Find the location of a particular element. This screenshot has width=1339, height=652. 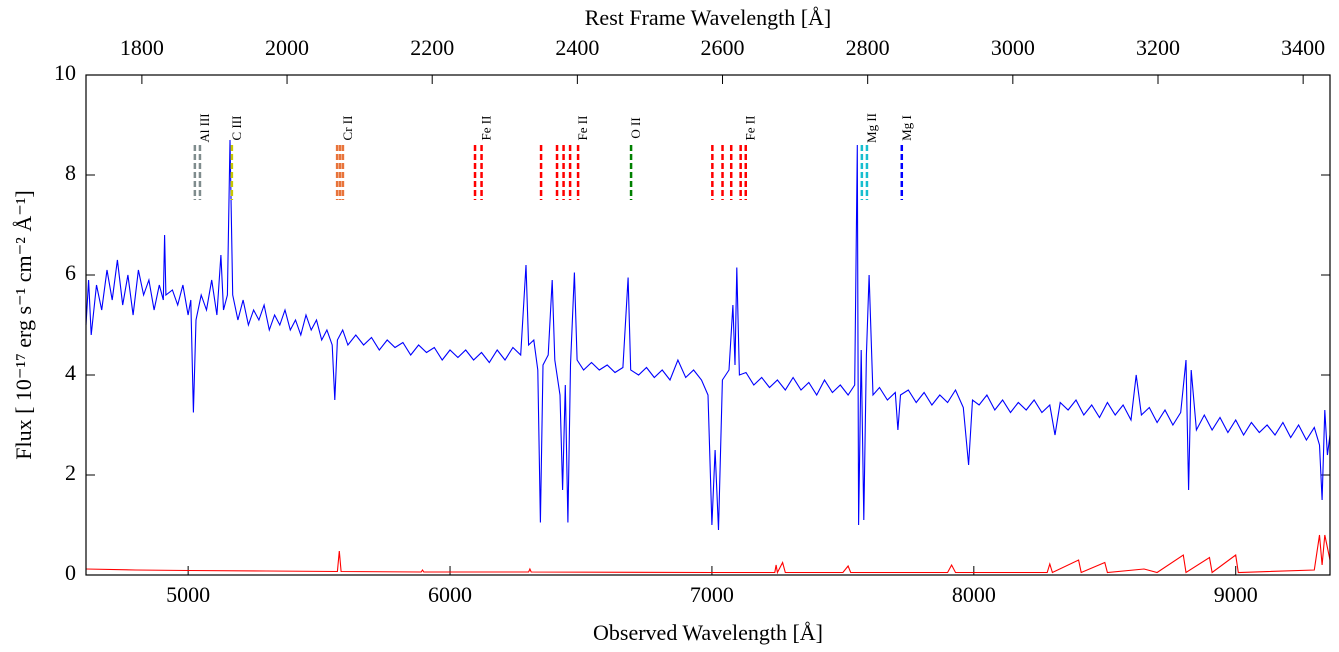

top-tick-label: 3000 is located at coordinates (1013, 47).